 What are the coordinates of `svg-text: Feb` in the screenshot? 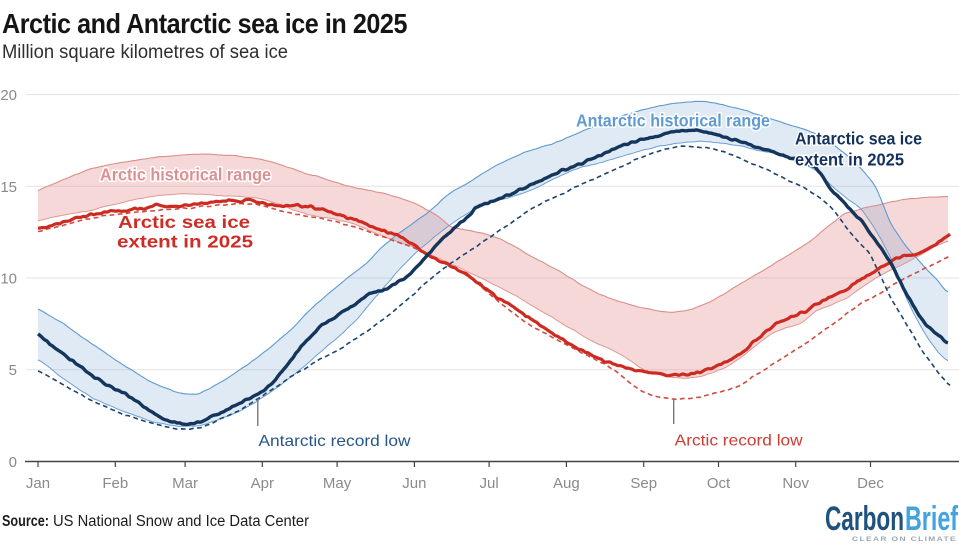 It's located at (115, 483).